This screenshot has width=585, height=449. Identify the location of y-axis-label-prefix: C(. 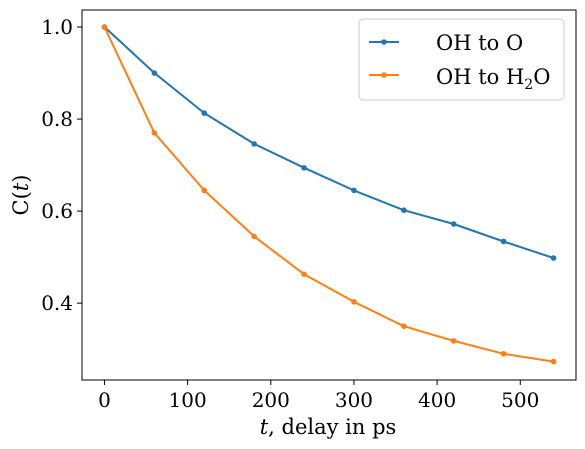
(21, 203).